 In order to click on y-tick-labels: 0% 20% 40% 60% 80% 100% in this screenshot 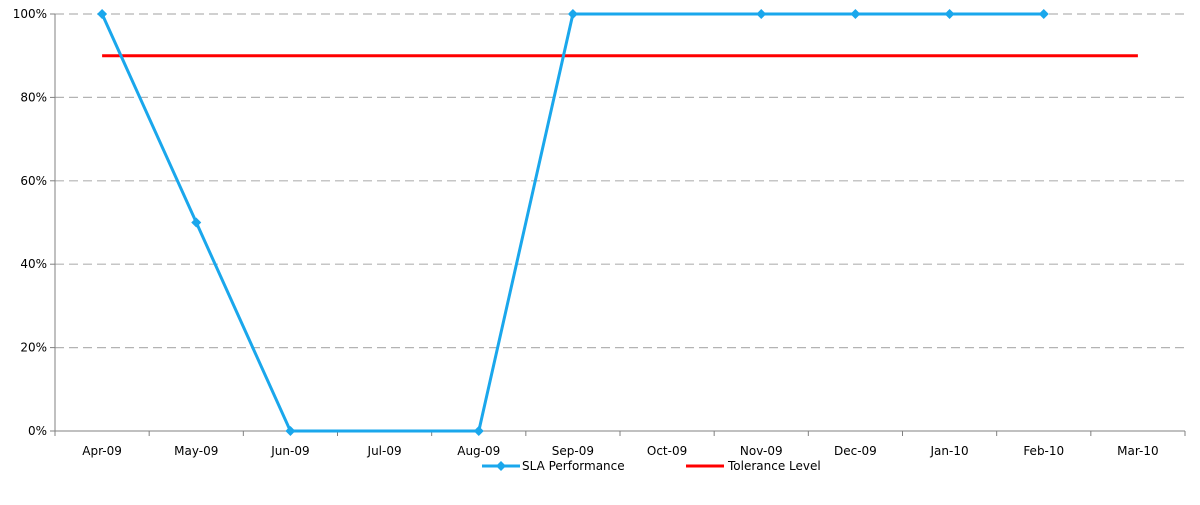, I will do `click(30, 222)`.